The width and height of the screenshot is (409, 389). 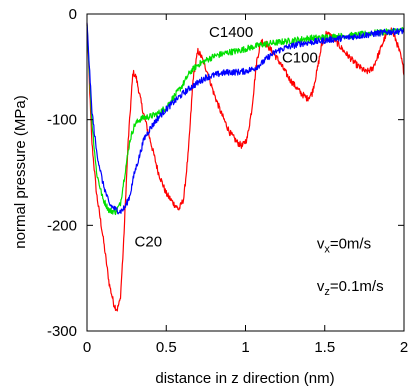 I want to click on y-tick-label: -300, so click(x=62, y=331).